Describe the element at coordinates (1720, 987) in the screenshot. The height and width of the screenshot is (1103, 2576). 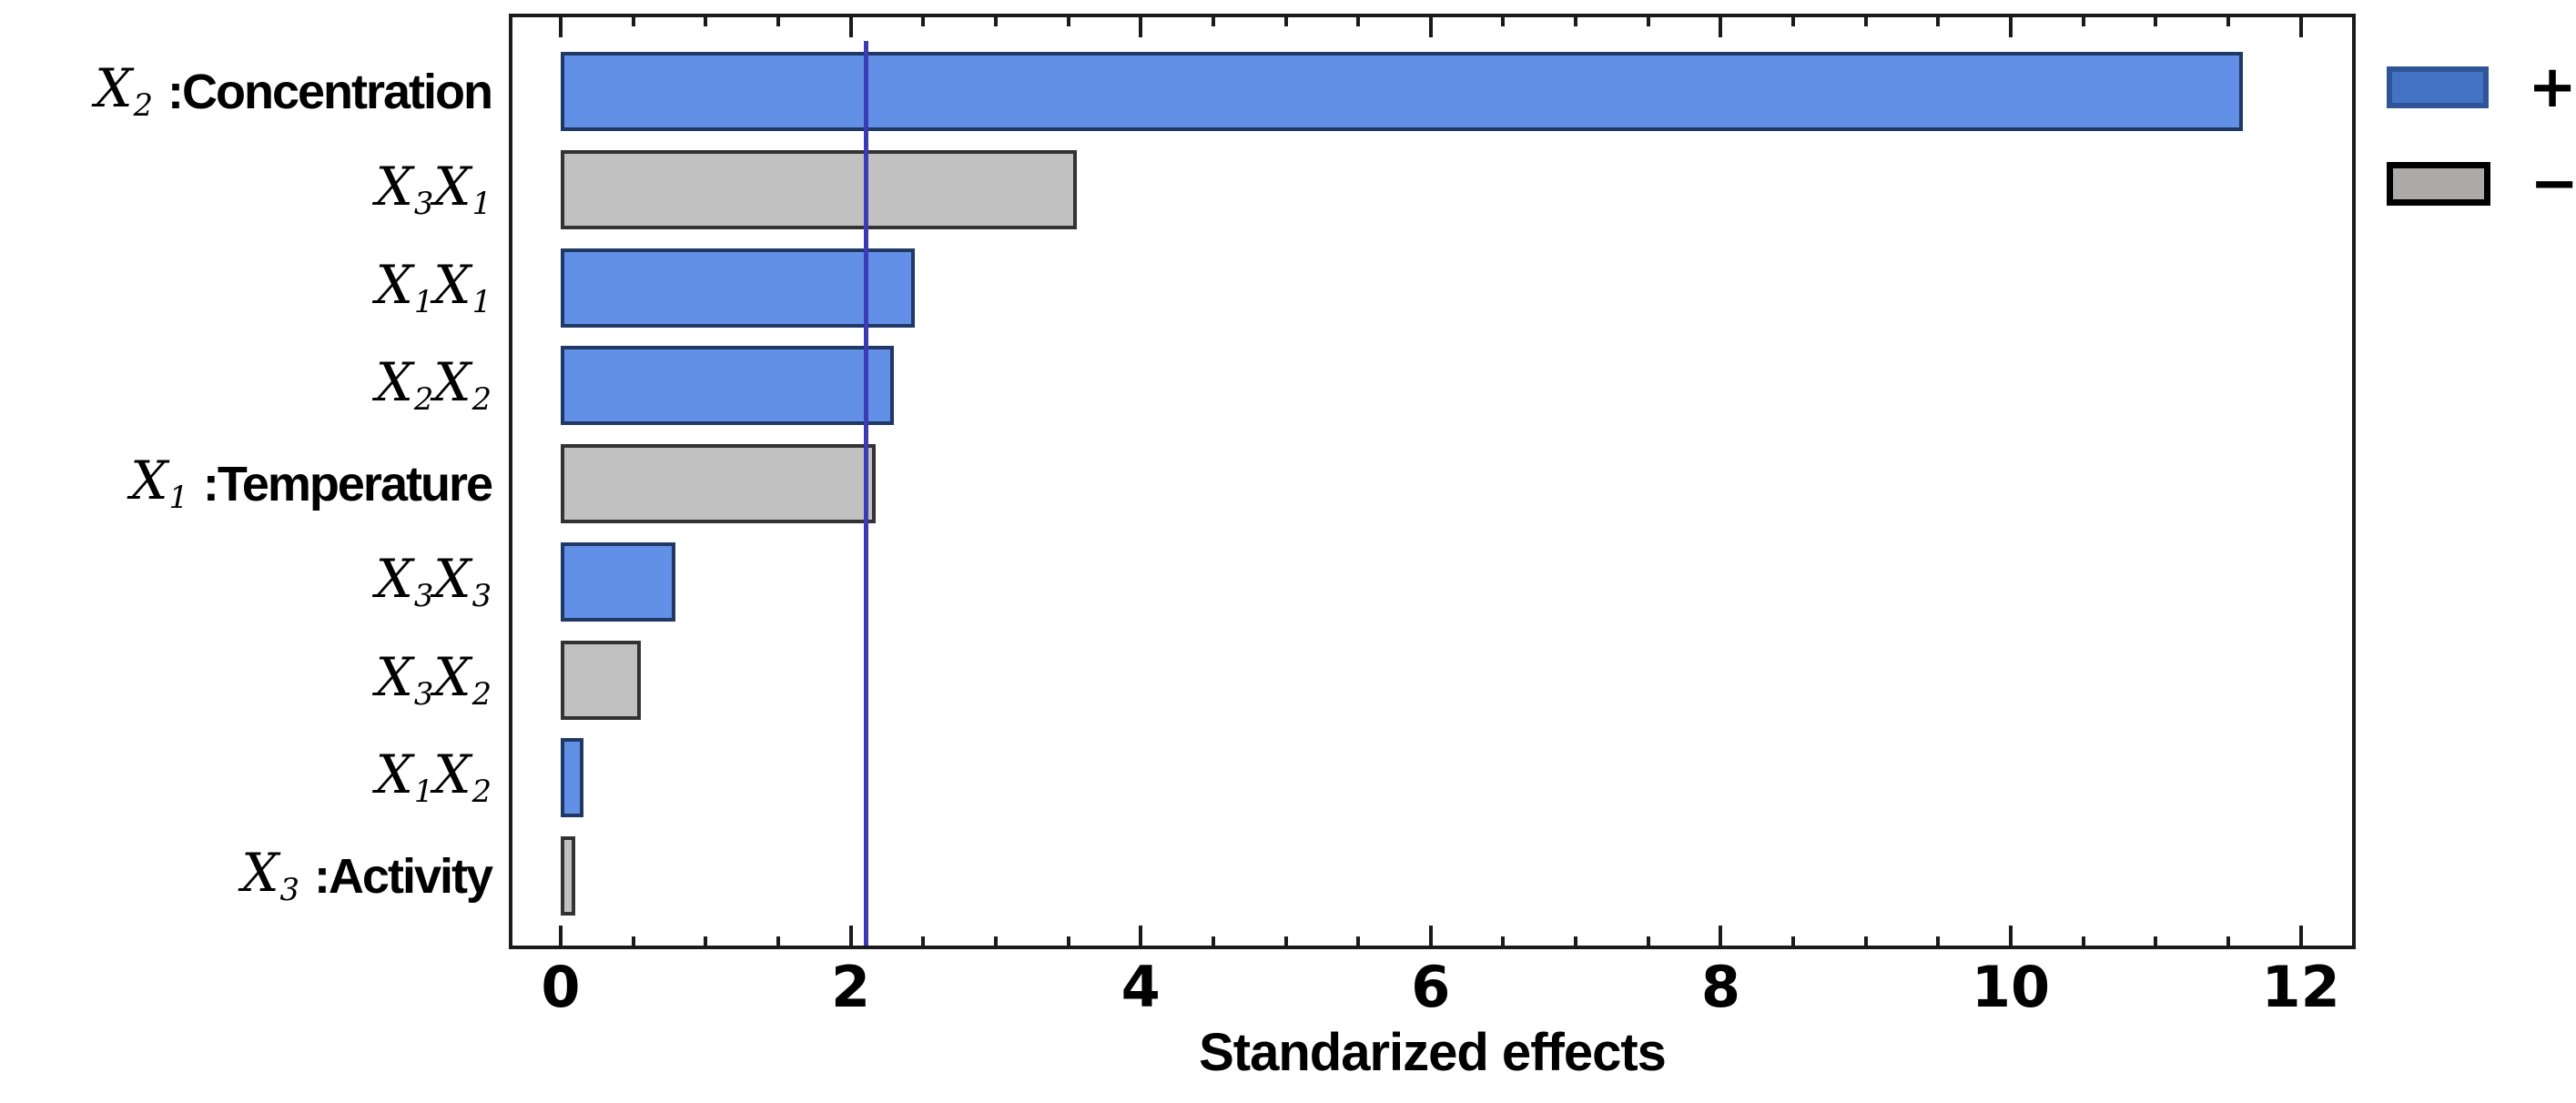
I see `x-tick-label: 8` at that location.